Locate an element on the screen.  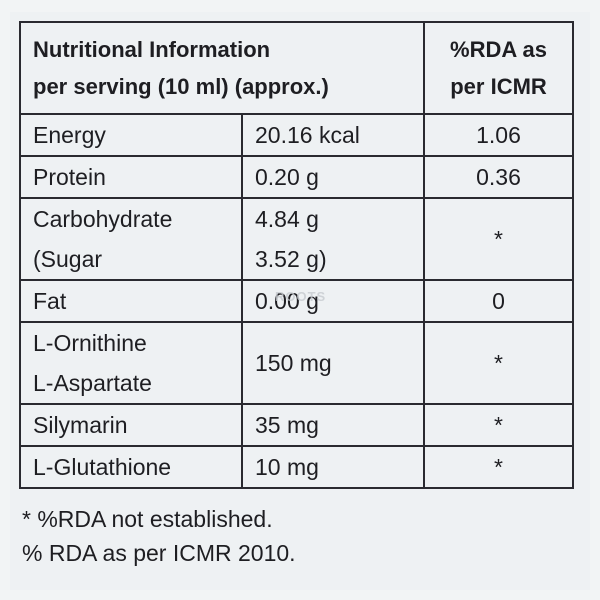
table-row: Carbohydrate (Sugar 4.84 g 3.52 g) * is located at coordinates (297, 239).